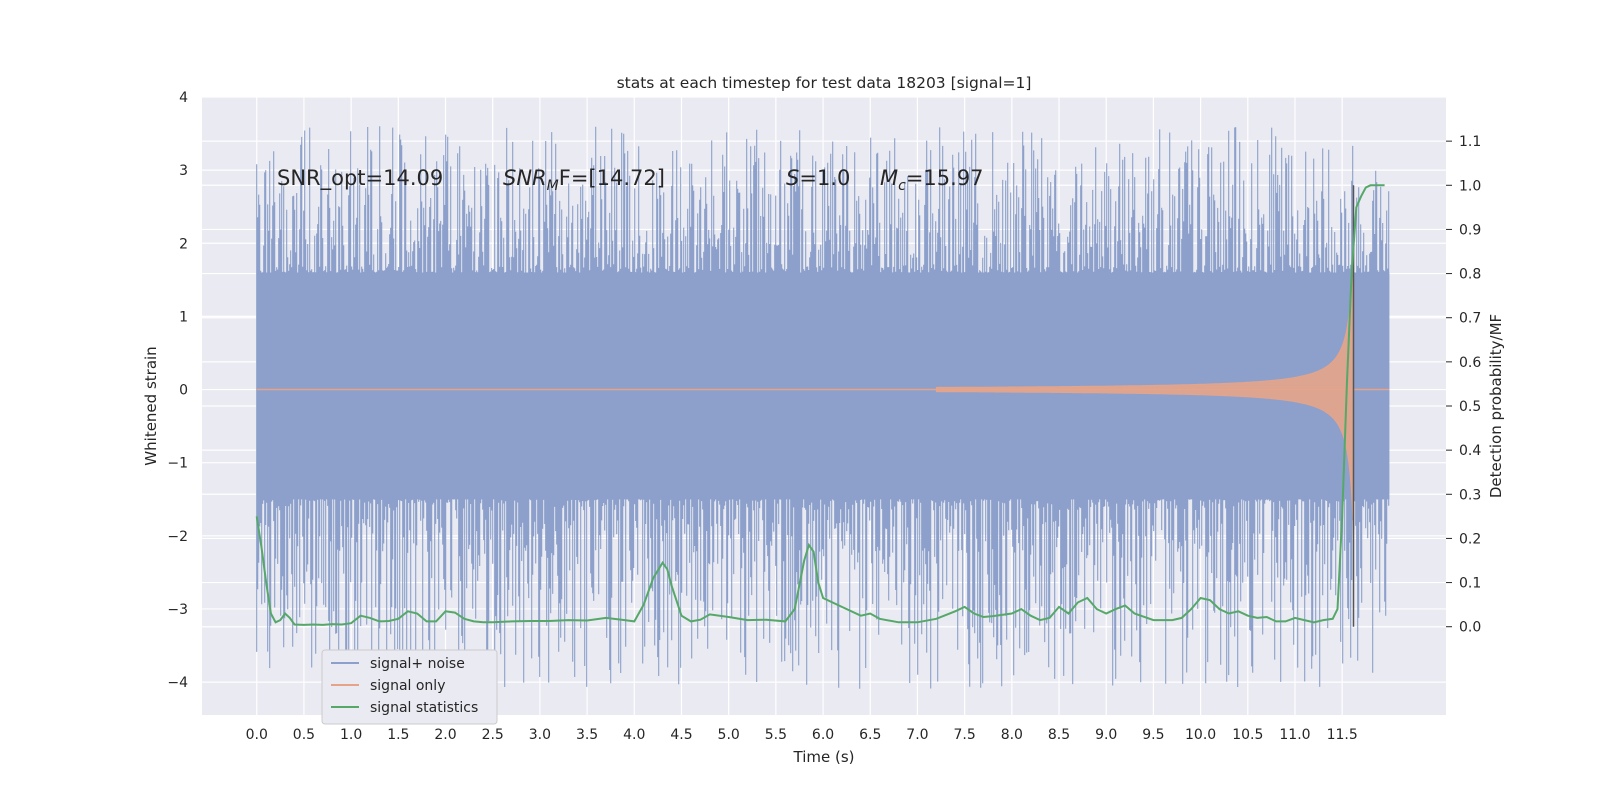 This screenshot has width=1600, height=800. What do you see at coordinates (177, 464) in the screenshot?
I see `y-tick-label: −1` at bounding box center [177, 464].